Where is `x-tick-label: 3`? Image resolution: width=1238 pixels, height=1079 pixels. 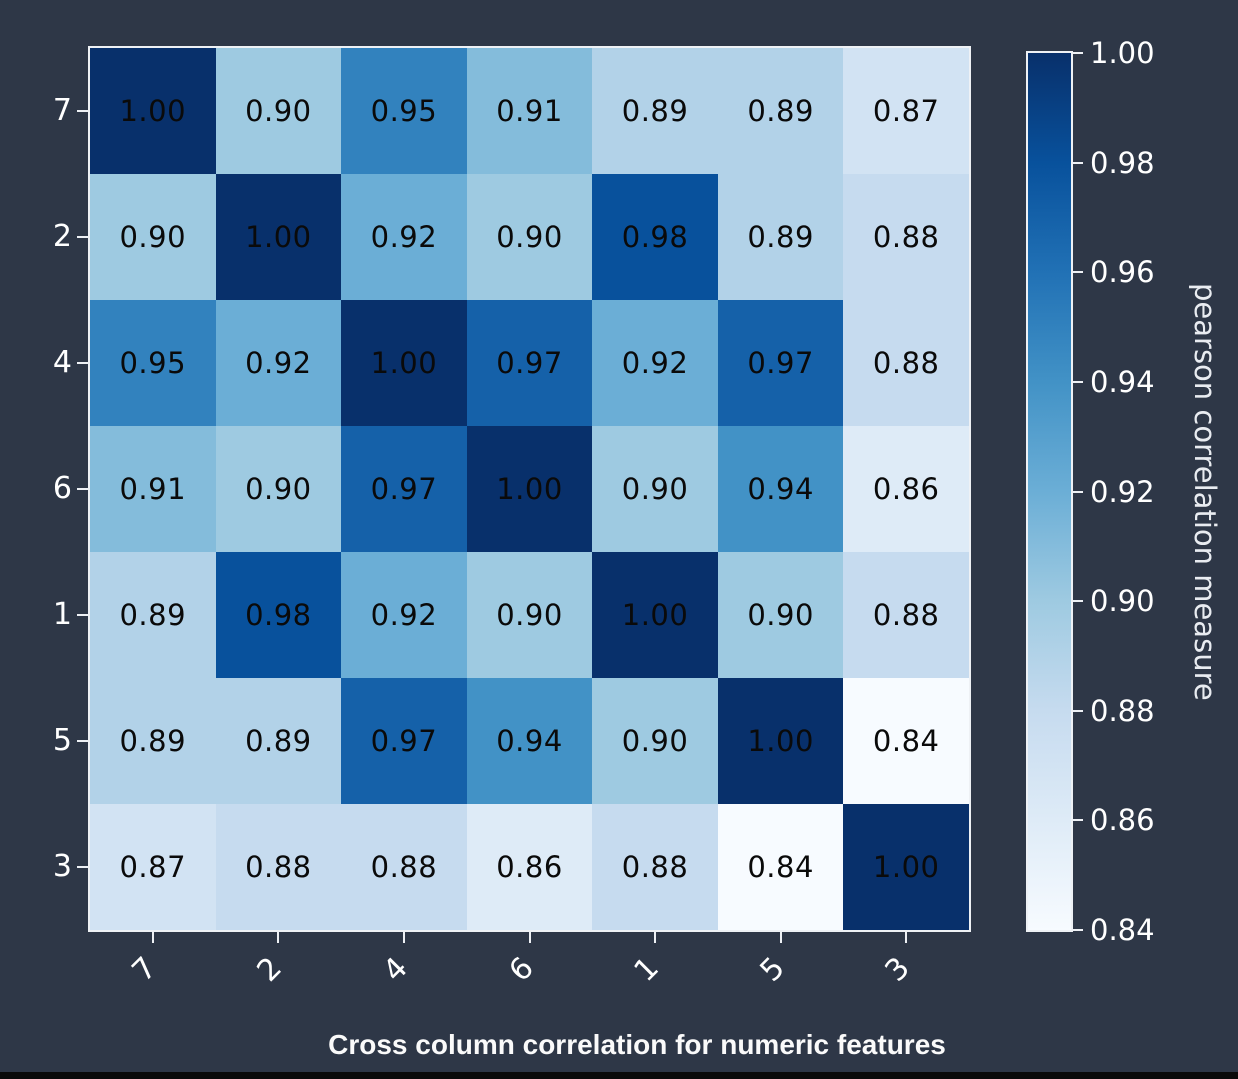
x-tick-label: 3 is located at coordinates (897, 969).